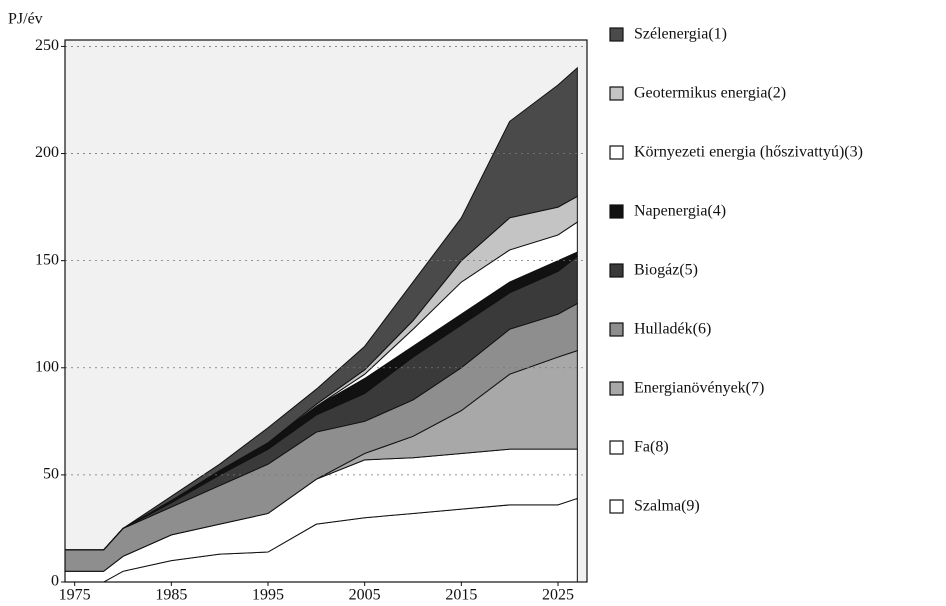  I want to click on legend-label: Napenergia(4), so click(680, 211).